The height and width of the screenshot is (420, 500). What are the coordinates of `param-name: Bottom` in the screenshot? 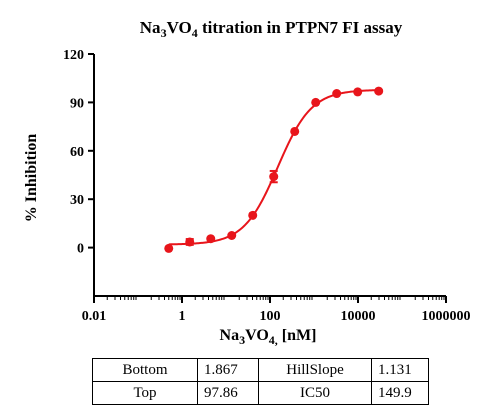 It's located at (145, 370).